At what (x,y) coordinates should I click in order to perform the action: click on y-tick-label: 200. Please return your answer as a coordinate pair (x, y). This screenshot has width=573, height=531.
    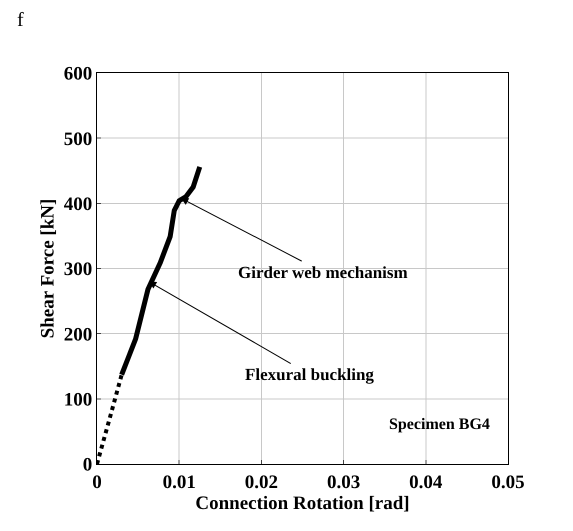
    Looking at the image, I should click on (78, 335).